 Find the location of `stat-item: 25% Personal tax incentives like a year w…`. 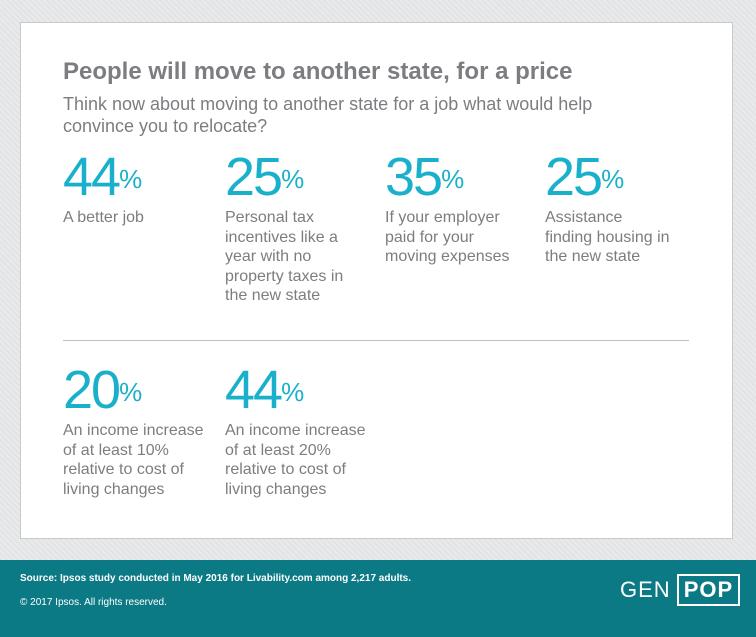

stat-item: 25% Personal tax incentives like a year w… is located at coordinates (300, 228).